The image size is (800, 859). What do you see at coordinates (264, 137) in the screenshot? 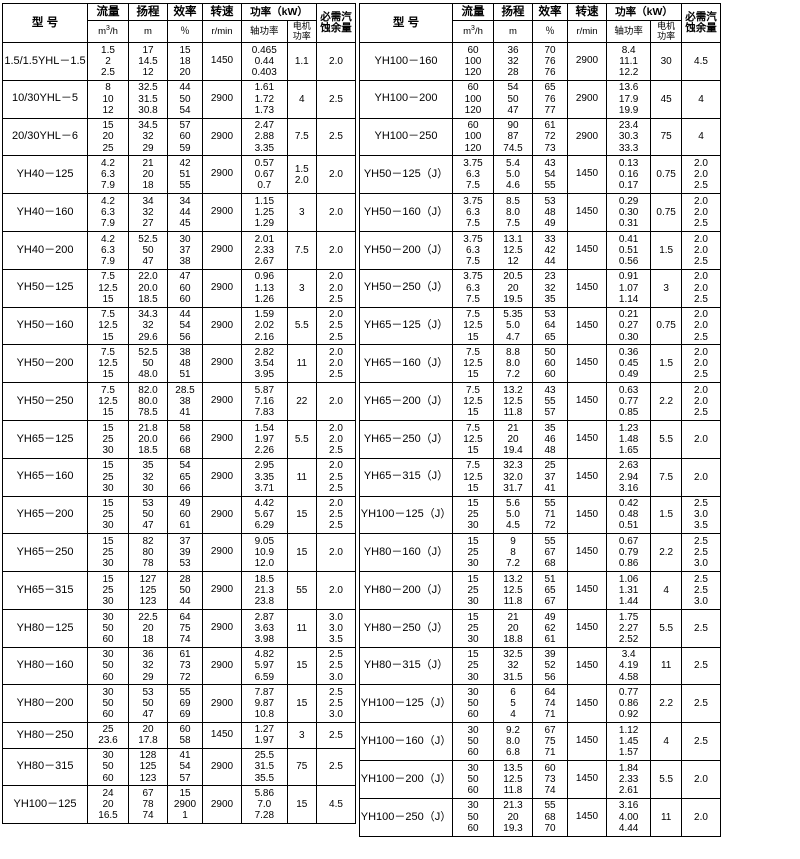
I see `cell-value: 2.88` at bounding box center [264, 137].